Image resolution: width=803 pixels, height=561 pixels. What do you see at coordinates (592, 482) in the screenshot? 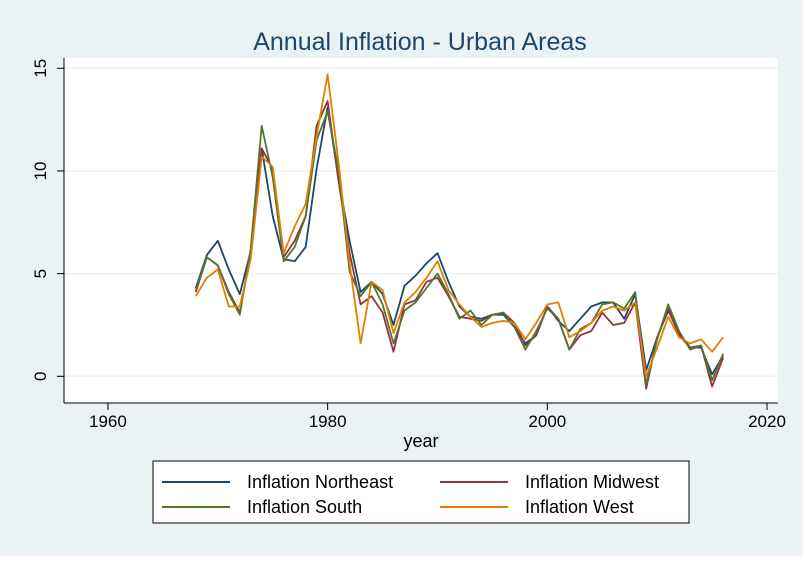
I see `legend-label: Inflation Midwest` at bounding box center [592, 482].